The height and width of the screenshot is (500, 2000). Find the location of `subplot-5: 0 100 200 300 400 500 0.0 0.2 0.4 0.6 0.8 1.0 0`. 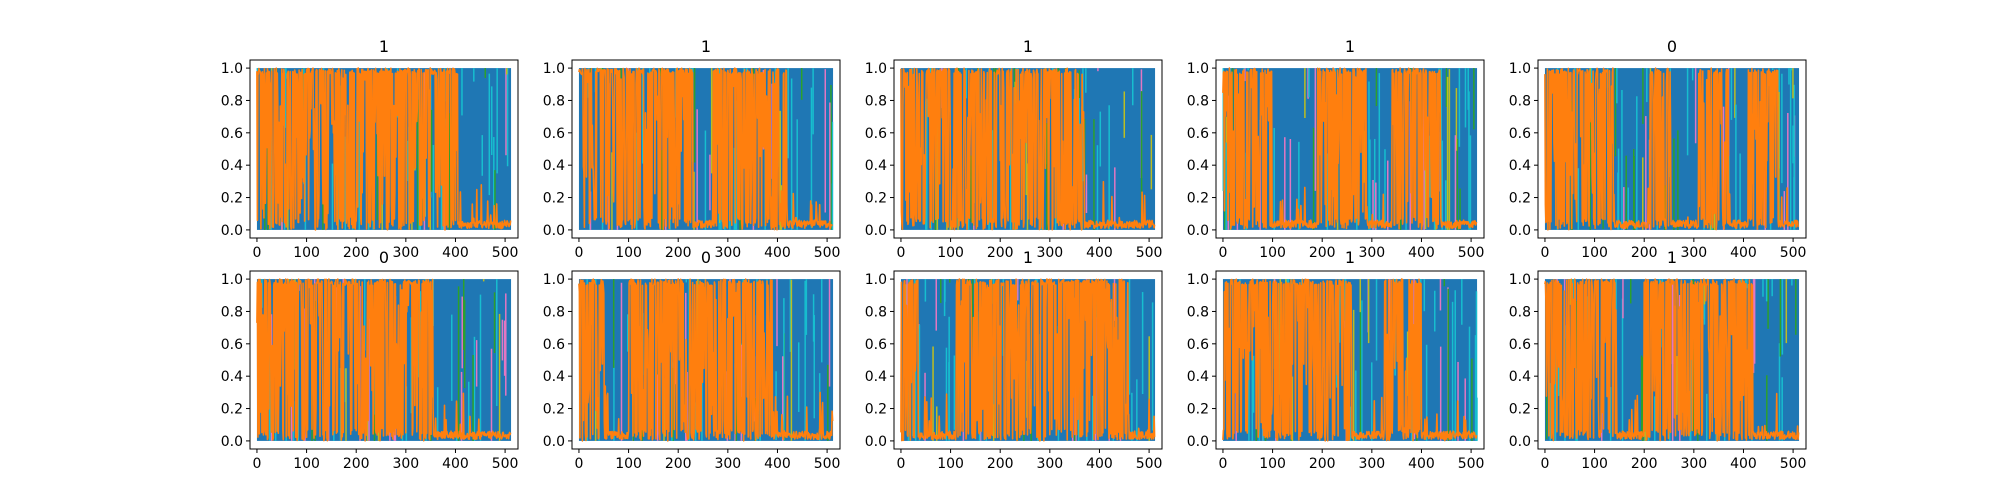

subplot-5: 0 100 200 300 400 500 0.0 0.2 0.4 0.6 0.8 1.0 0 is located at coordinates (1658, 149).